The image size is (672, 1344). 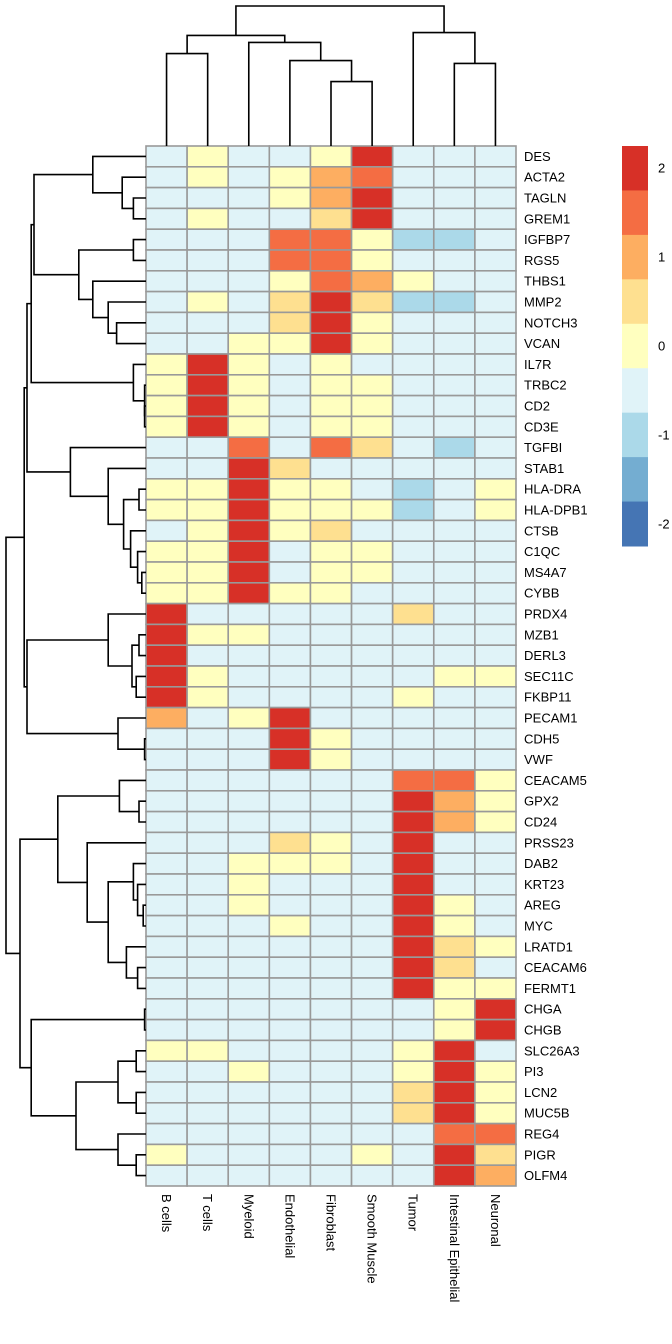 I want to click on row-label: OLFM4, so click(x=545, y=1175).